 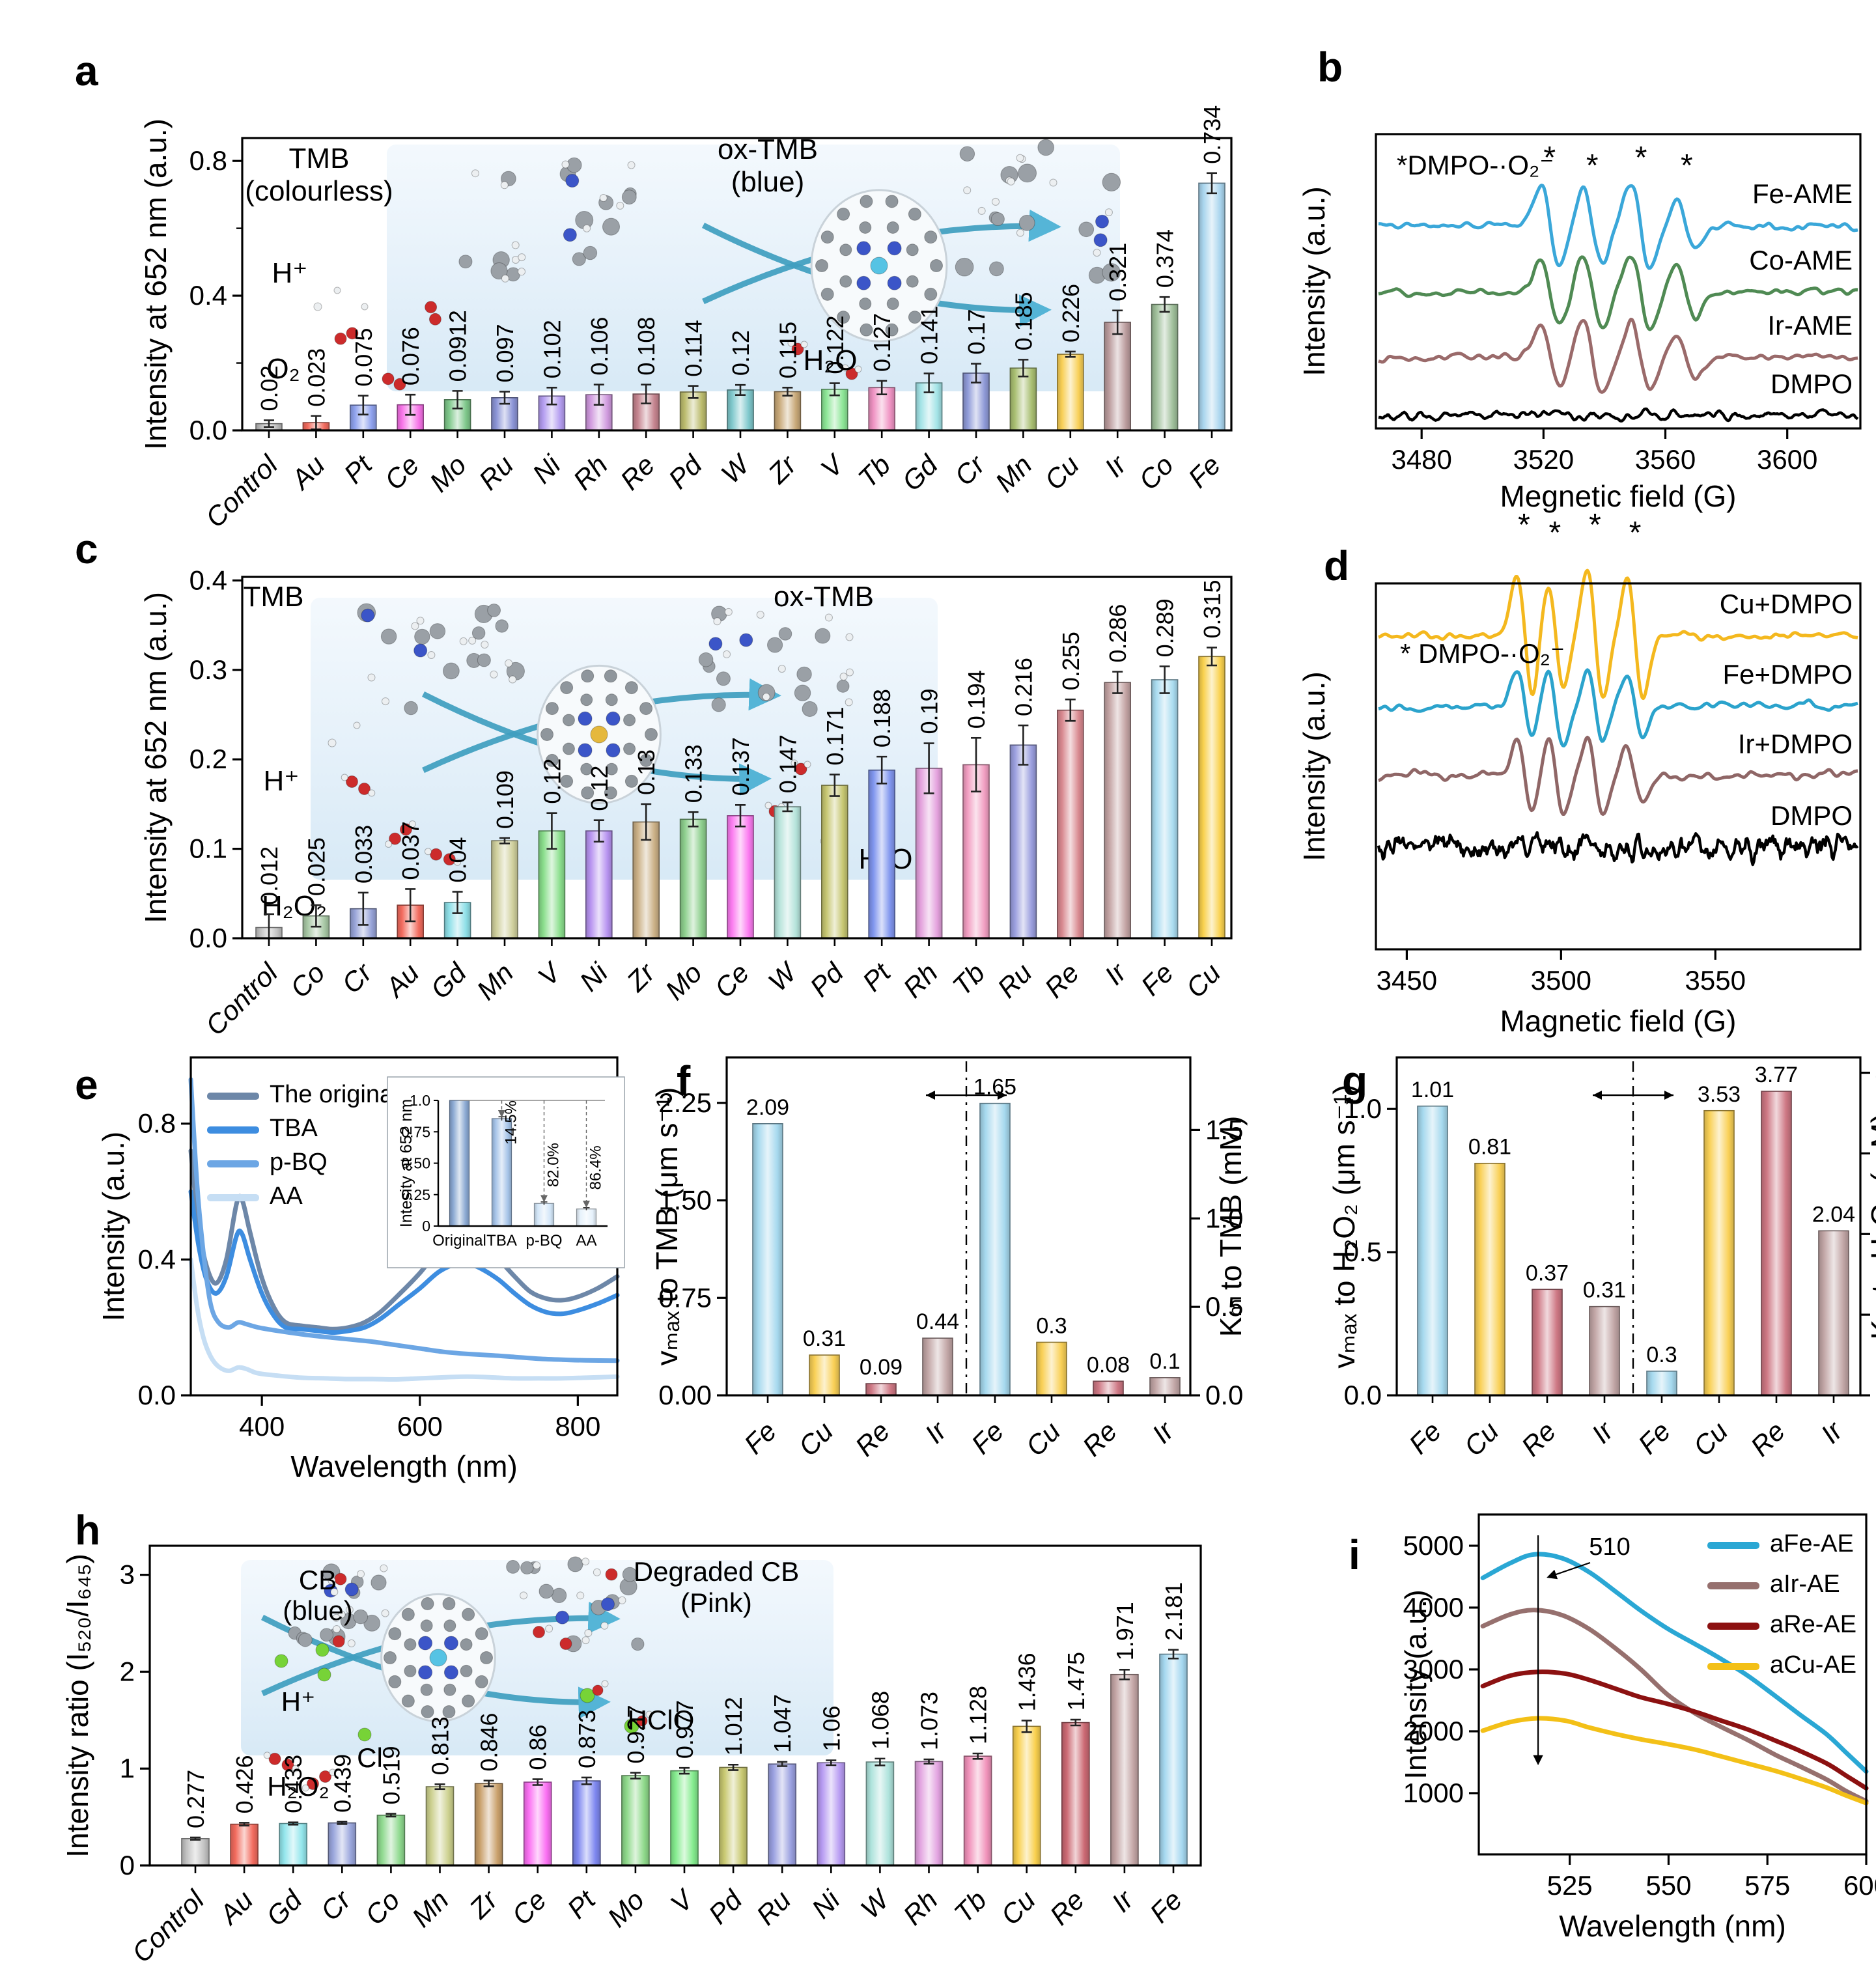 What do you see at coordinates (233, 1096) in the screenshot?
I see `legend-swatch` at bounding box center [233, 1096].